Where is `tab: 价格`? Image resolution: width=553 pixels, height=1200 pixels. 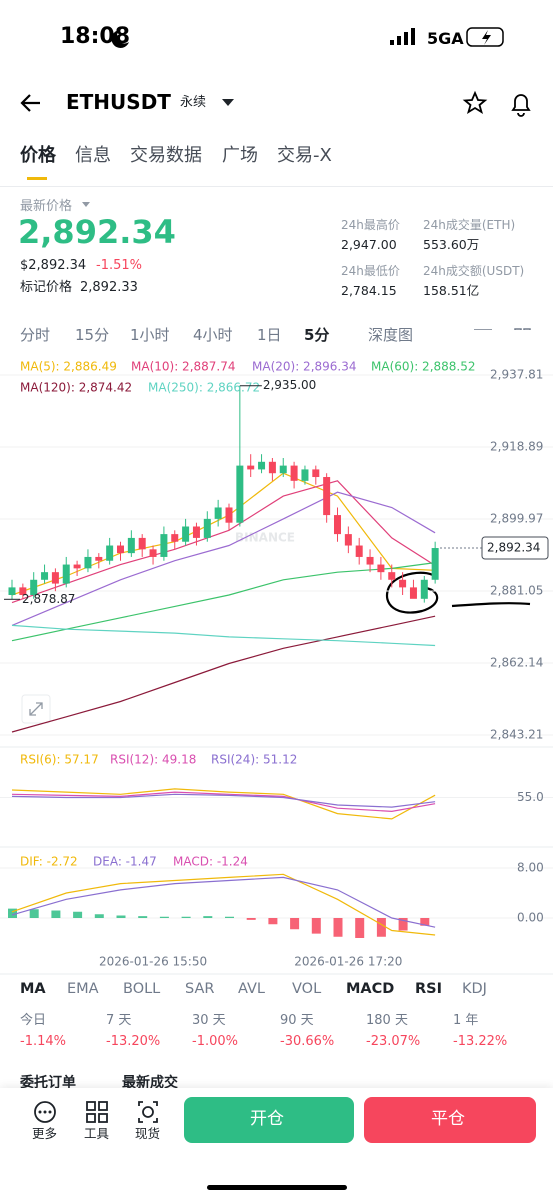 tab: 价格 is located at coordinates (38, 155).